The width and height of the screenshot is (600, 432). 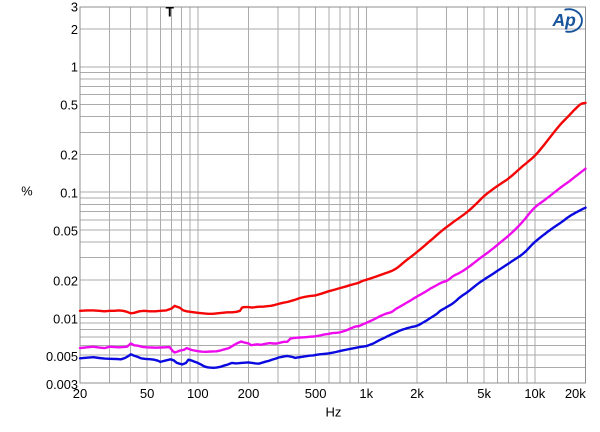 What do you see at coordinates (74, 29) in the screenshot?
I see `svg-text: 2` at bounding box center [74, 29].